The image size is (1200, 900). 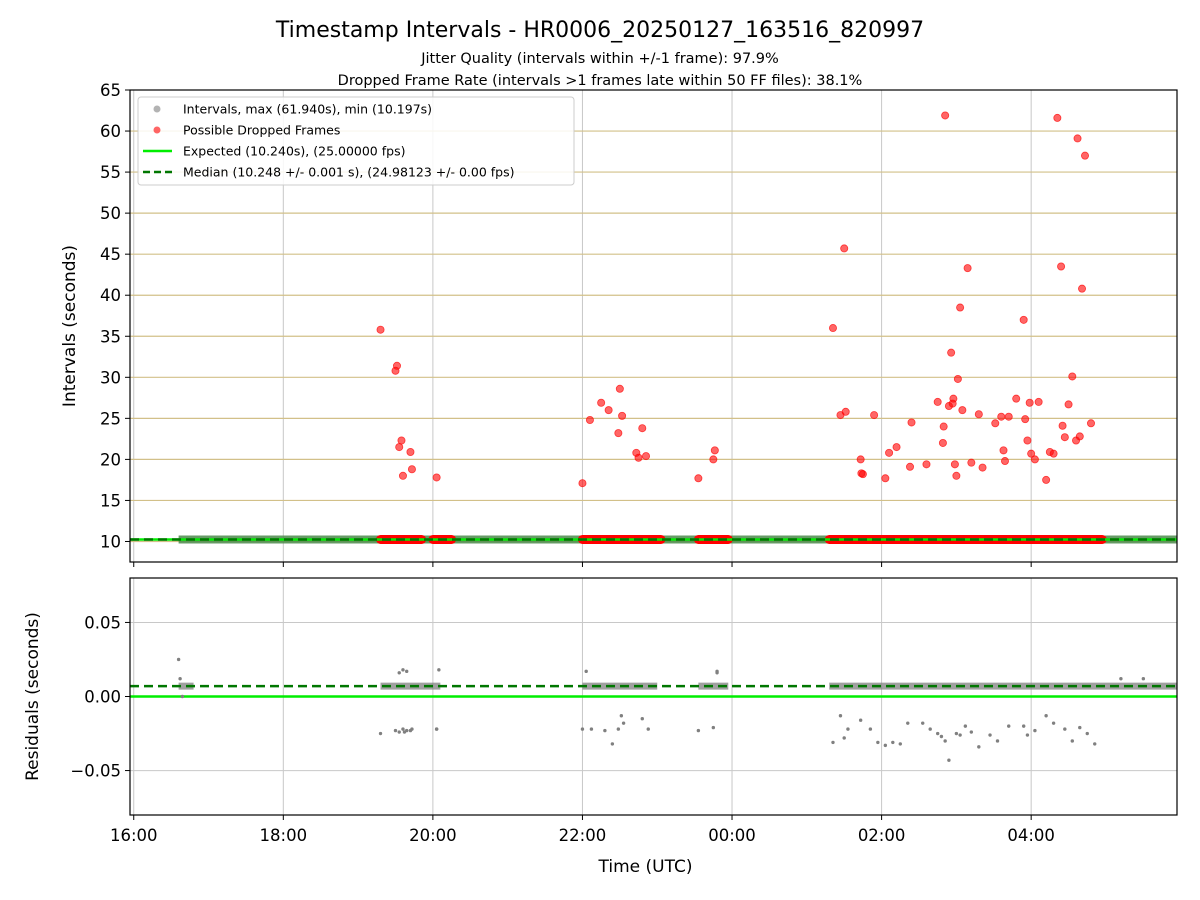 I want to click on legend-box, so click(x=356, y=141).